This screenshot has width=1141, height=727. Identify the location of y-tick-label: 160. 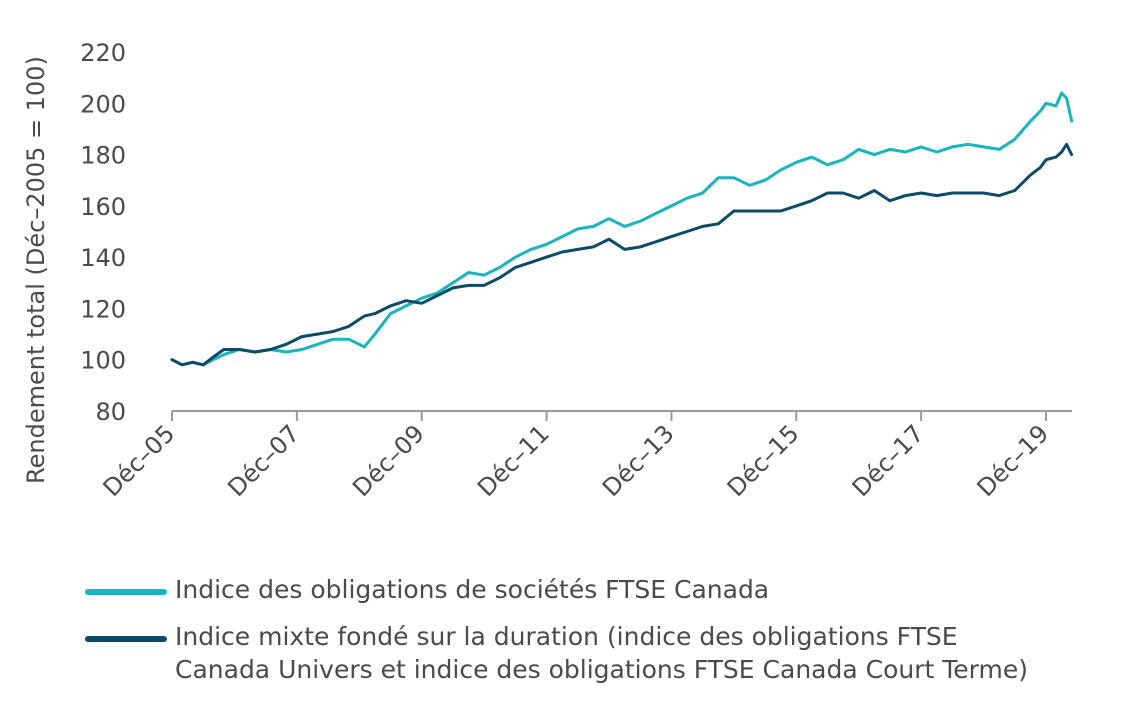
(103, 207).